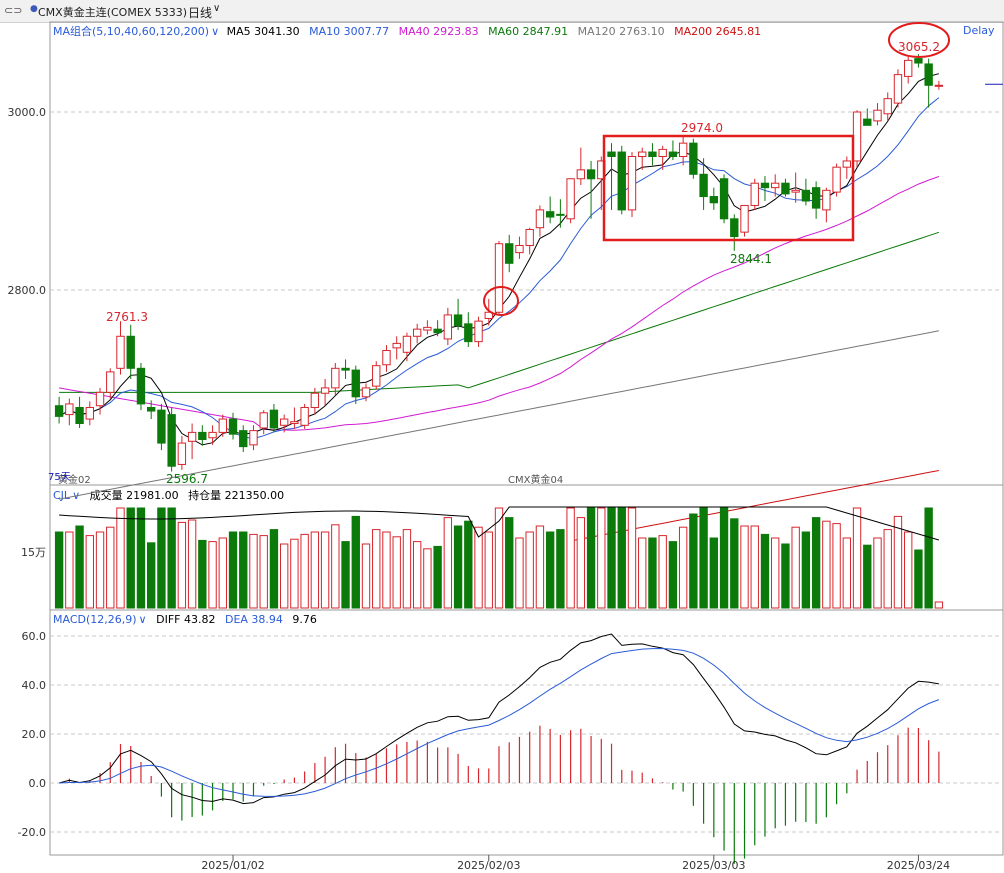 The width and height of the screenshot is (1004, 873). I want to click on box-high-label: 2974.0, so click(702, 128).